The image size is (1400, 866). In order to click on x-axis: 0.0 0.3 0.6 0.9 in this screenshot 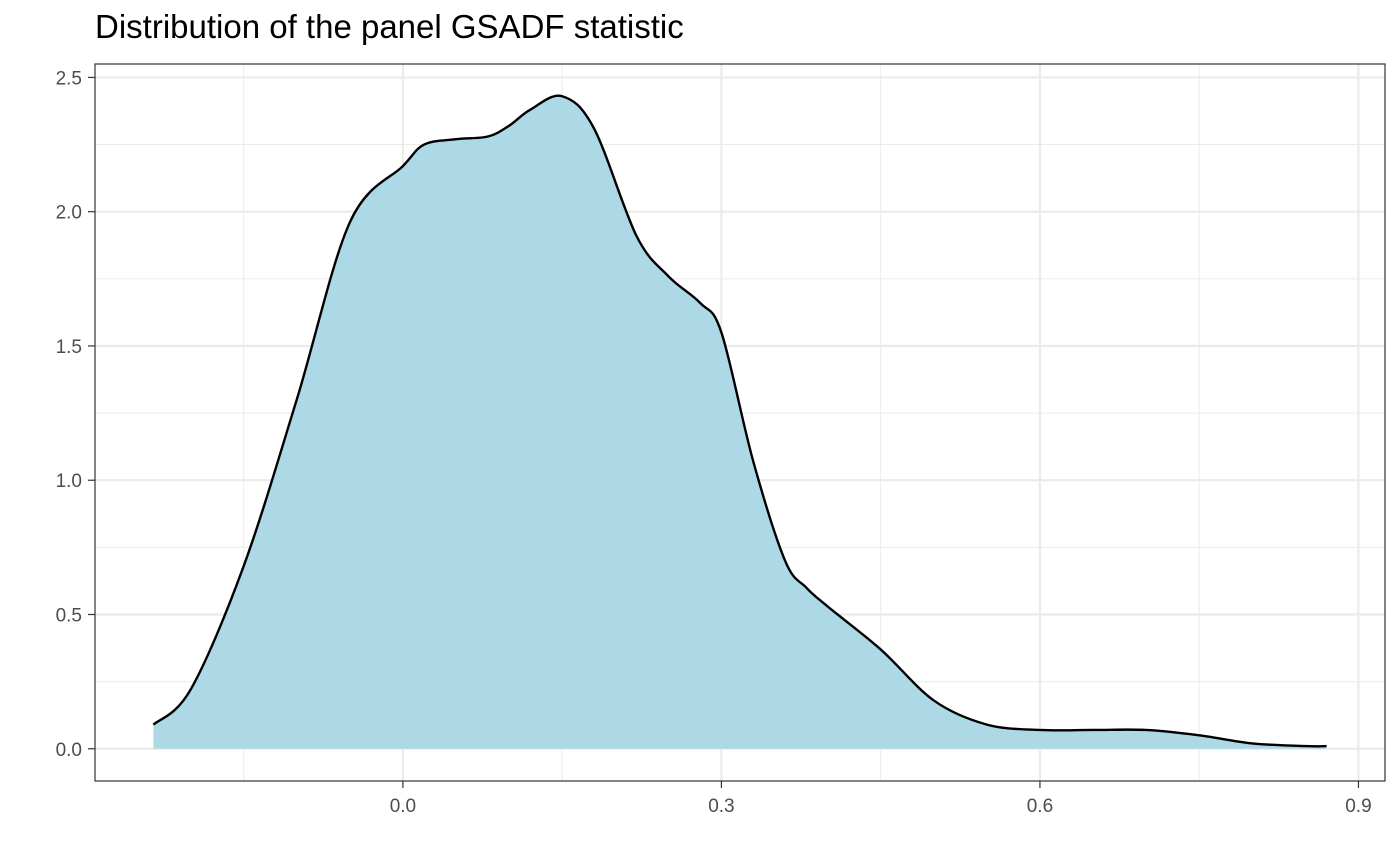, I will do `click(881, 799)`.